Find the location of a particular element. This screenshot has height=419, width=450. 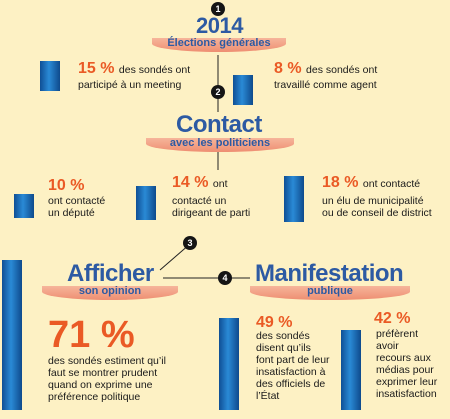

stat-elu-text-2: un élu de municipalité is located at coordinates (373, 201).